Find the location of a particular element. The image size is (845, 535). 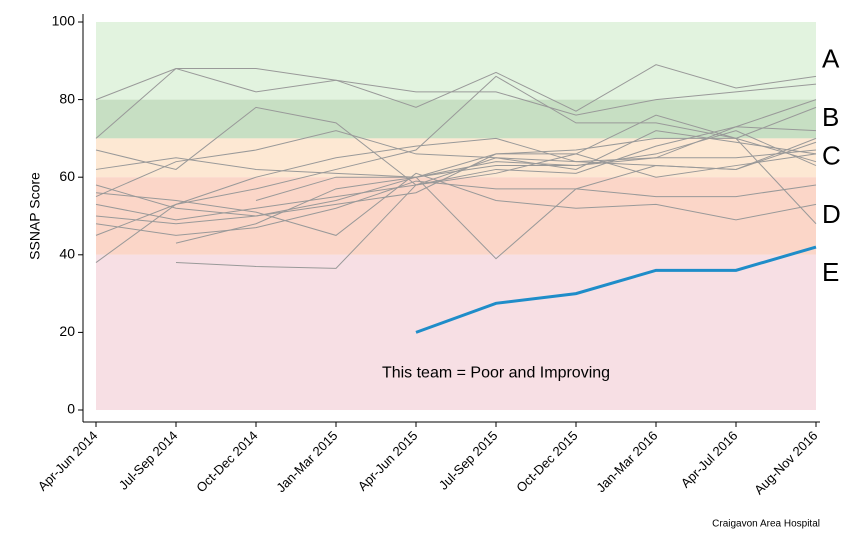

y-tick-label: 20 is located at coordinates (67, 331).